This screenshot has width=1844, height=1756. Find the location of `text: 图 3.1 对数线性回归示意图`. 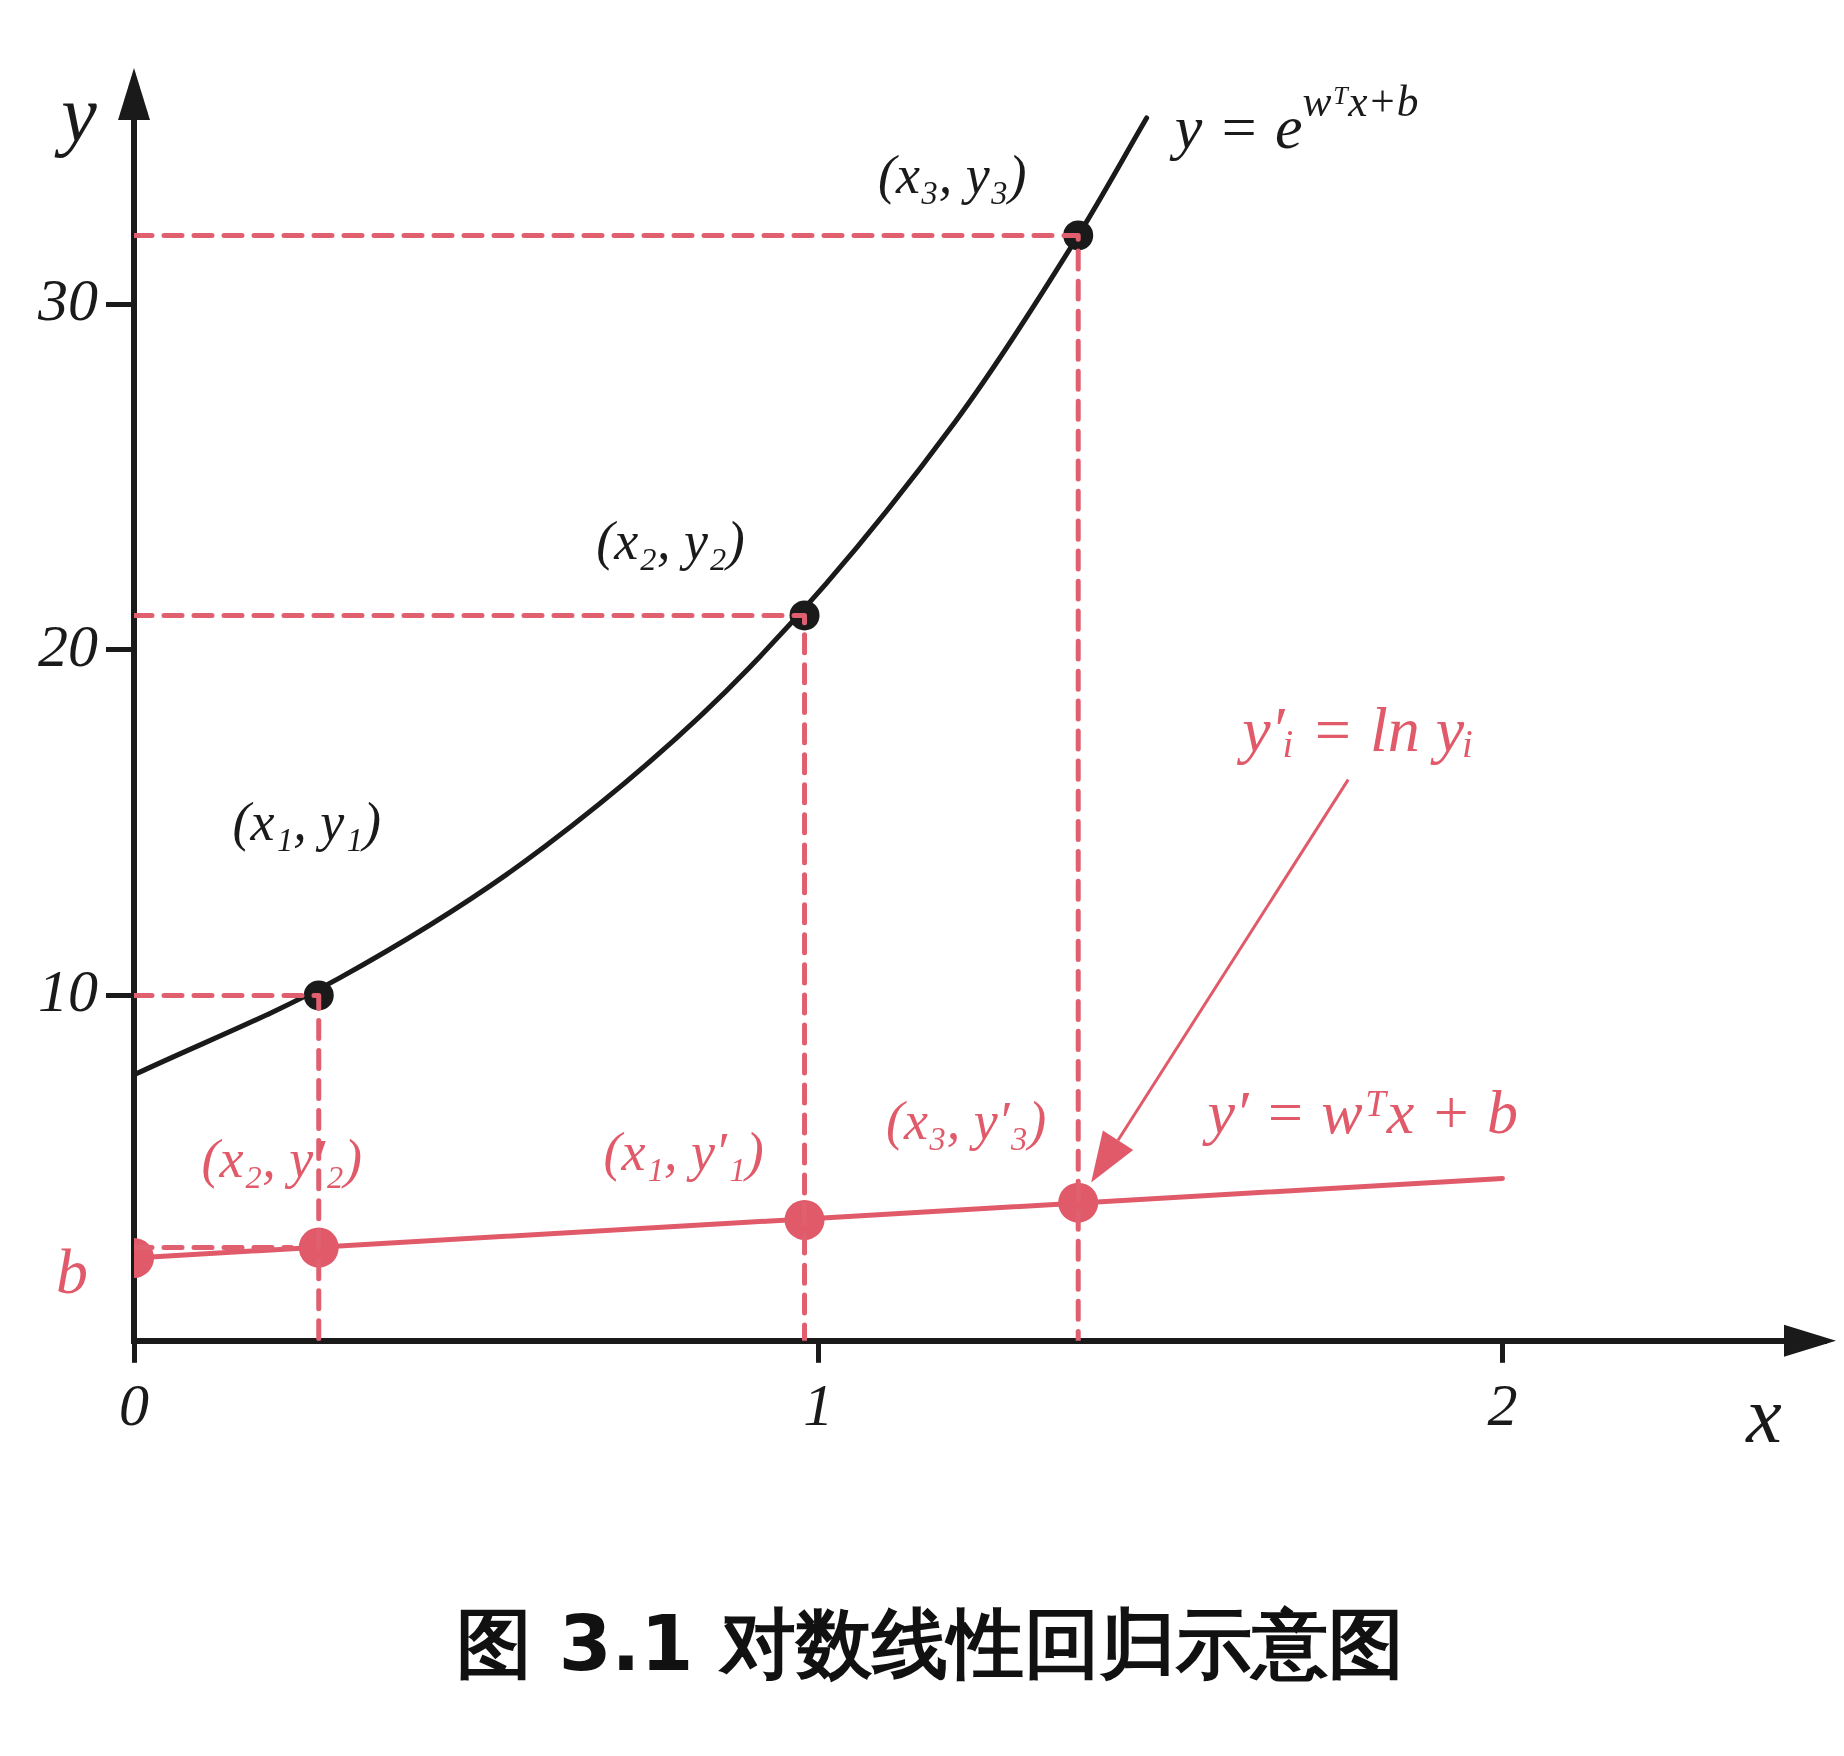

text: 图 3.1 对数线性回归示意图 is located at coordinates (930, 1644).